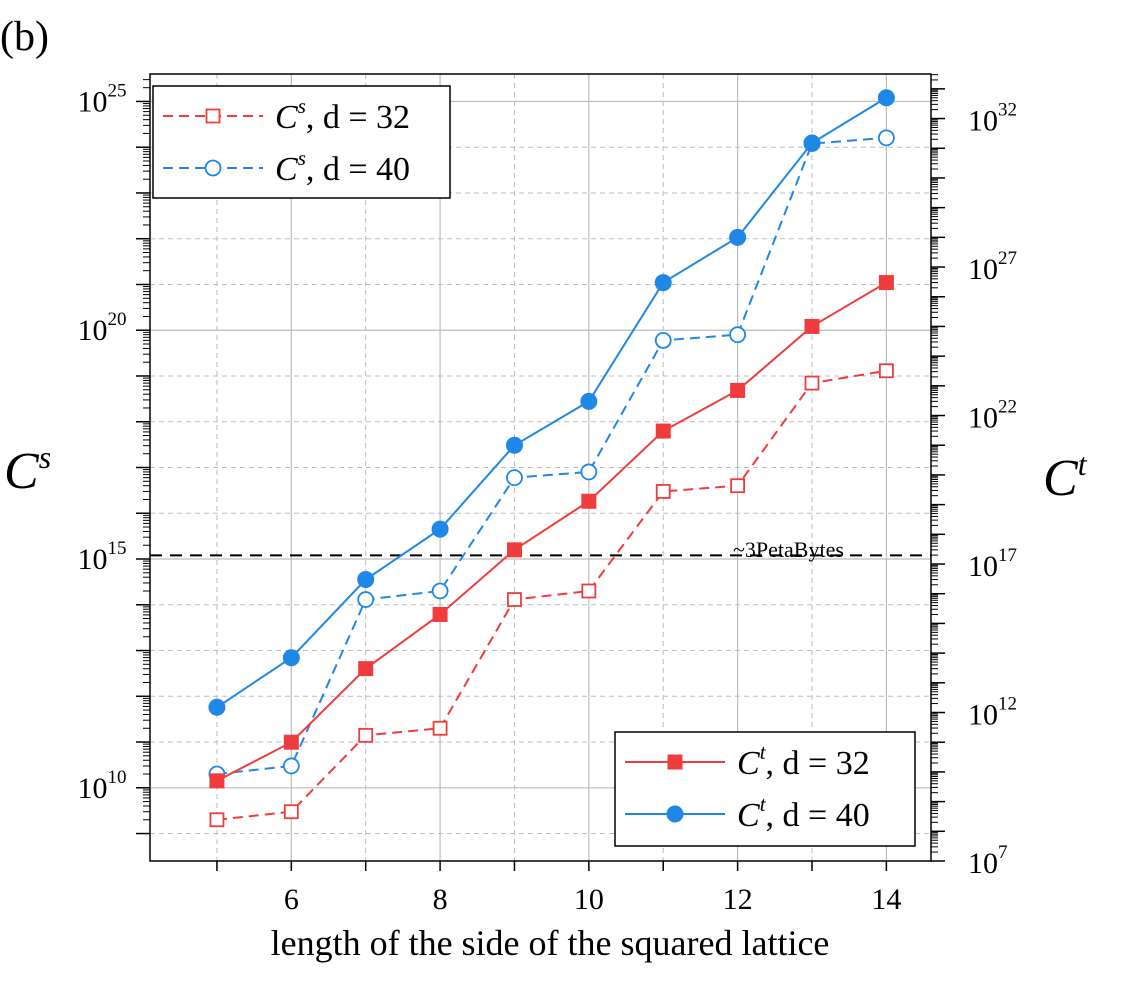  I want to click on right-tick-label-exp: 12, so click(1007, 704).